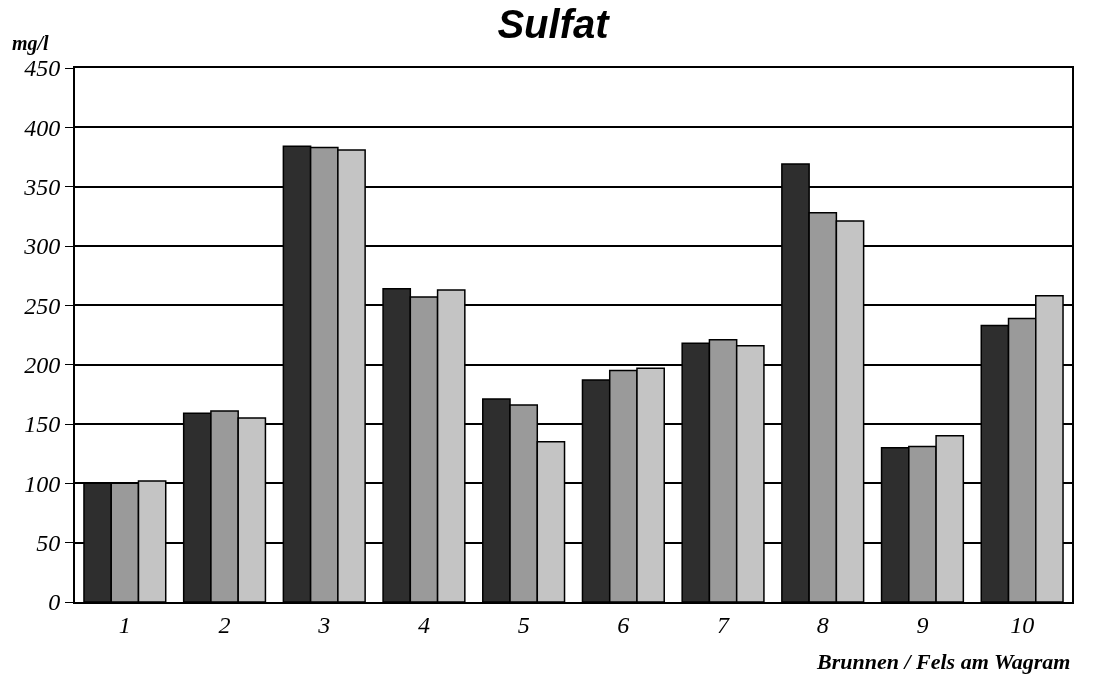 The image size is (1106, 682). I want to click on x-tick-label: 7, so click(724, 624).